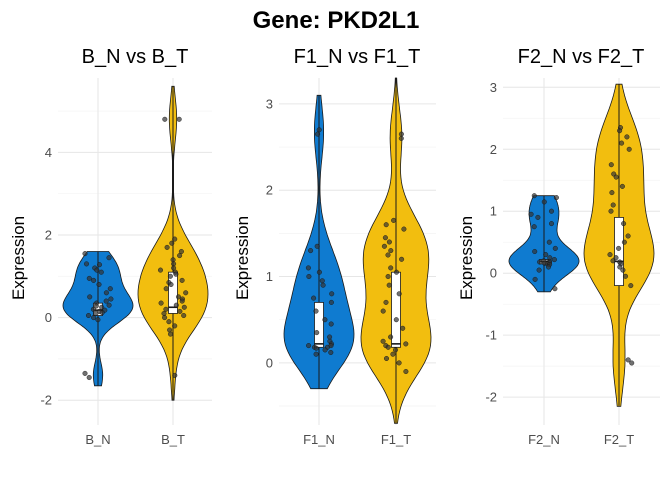 The width and height of the screenshot is (672, 480). What do you see at coordinates (466, 258) in the screenshot?
I see `panel-f2-ylabel: Expression` at bounding box center [466, 258].